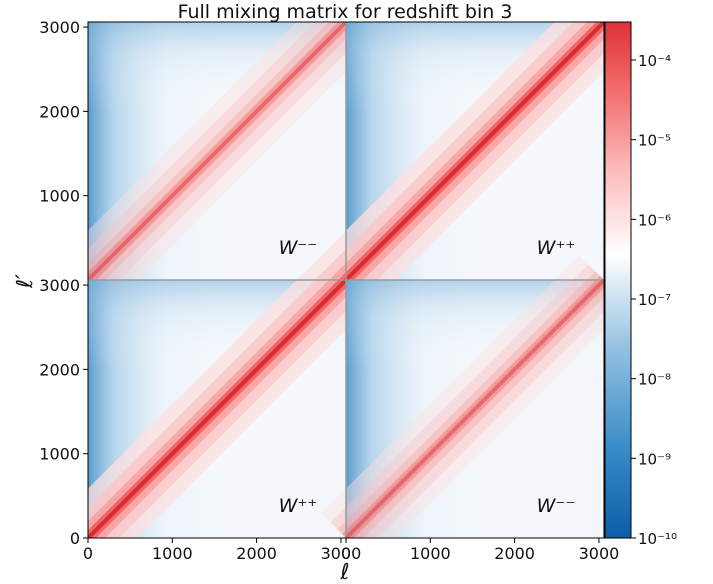 This screenshot has width=713, height=584. Describe the element at coordinates (654, 61) in the screenshot. I see `colorbar-tick-label: 10⁻⁴` at that location.